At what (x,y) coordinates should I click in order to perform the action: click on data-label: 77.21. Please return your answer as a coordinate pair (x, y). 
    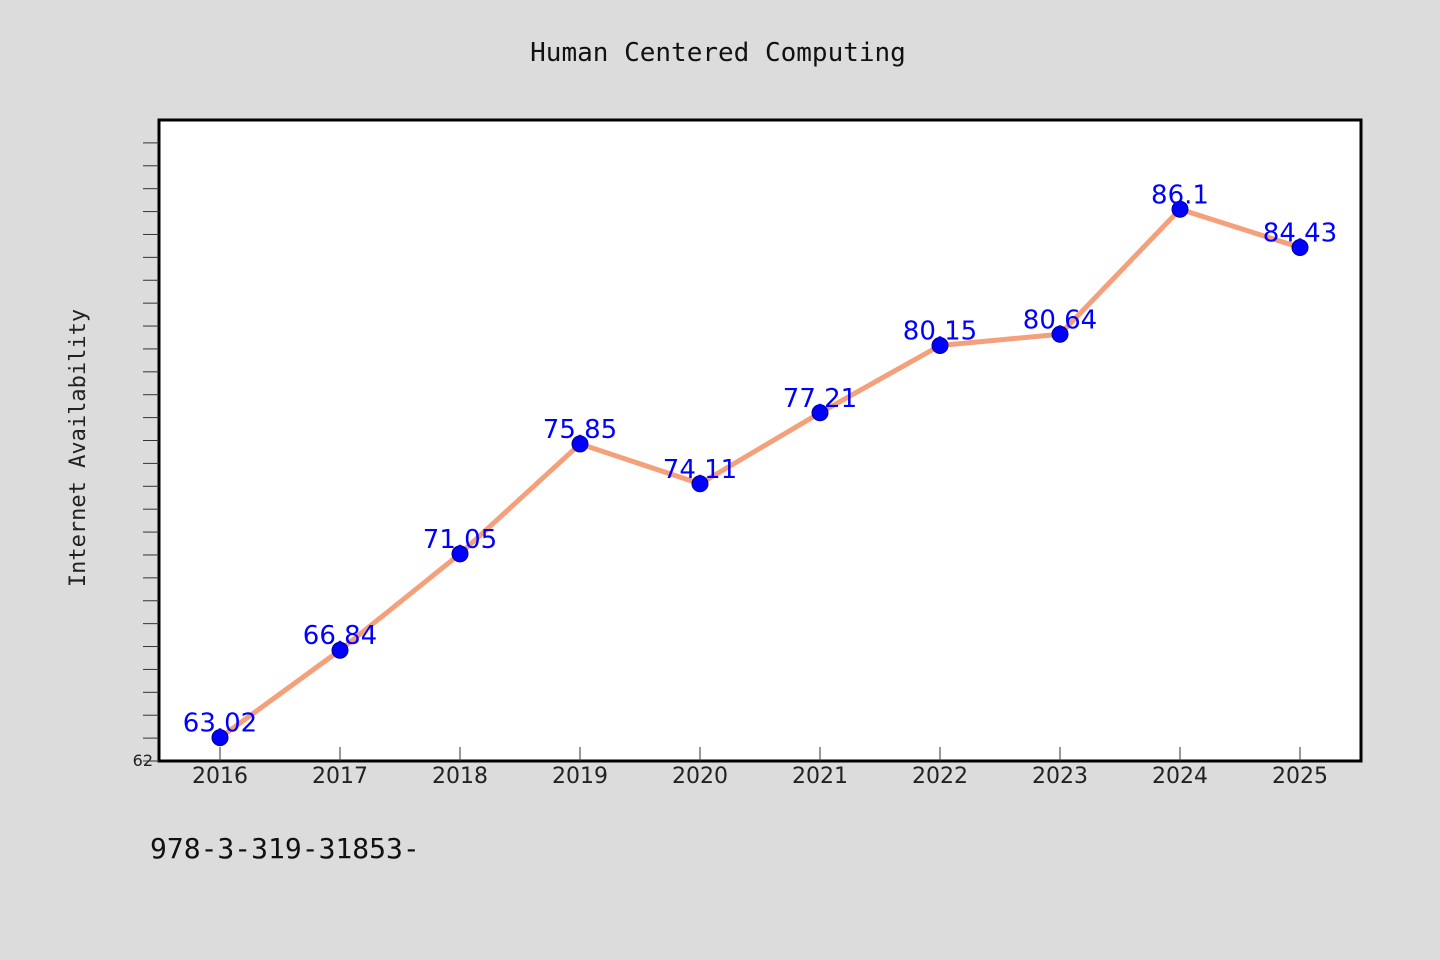
    Looking at the image, I should click on (820, 399).